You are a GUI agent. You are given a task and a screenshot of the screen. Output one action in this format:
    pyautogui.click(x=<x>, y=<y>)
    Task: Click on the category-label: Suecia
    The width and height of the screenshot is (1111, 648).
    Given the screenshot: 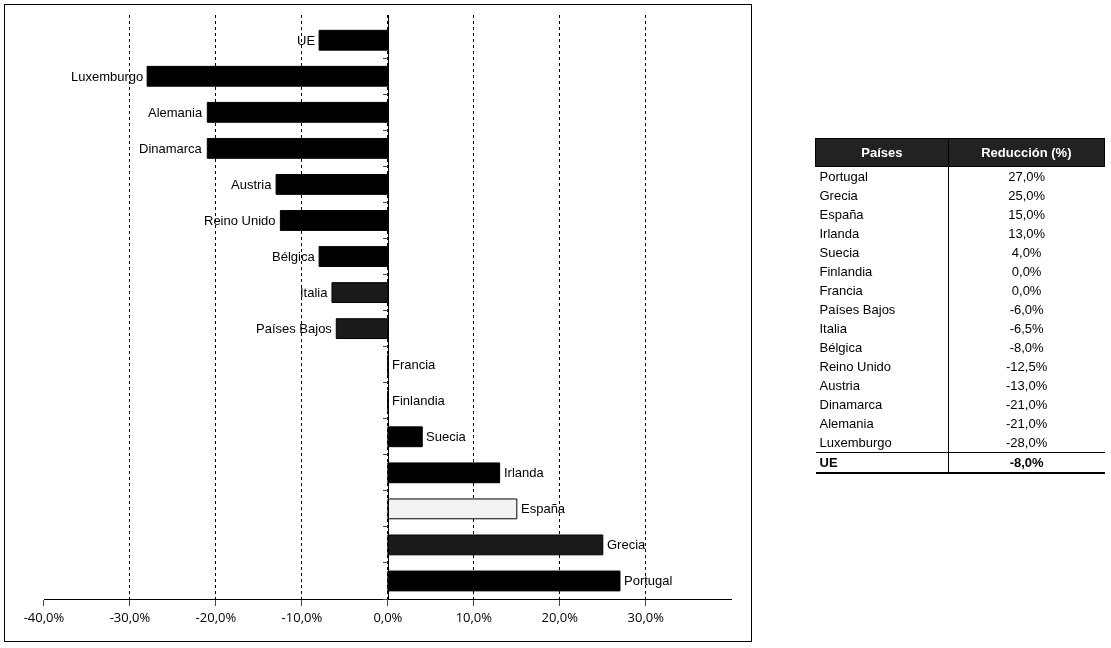 What is the action you would take?
    pyautogui.click(x=882, y=252)
    